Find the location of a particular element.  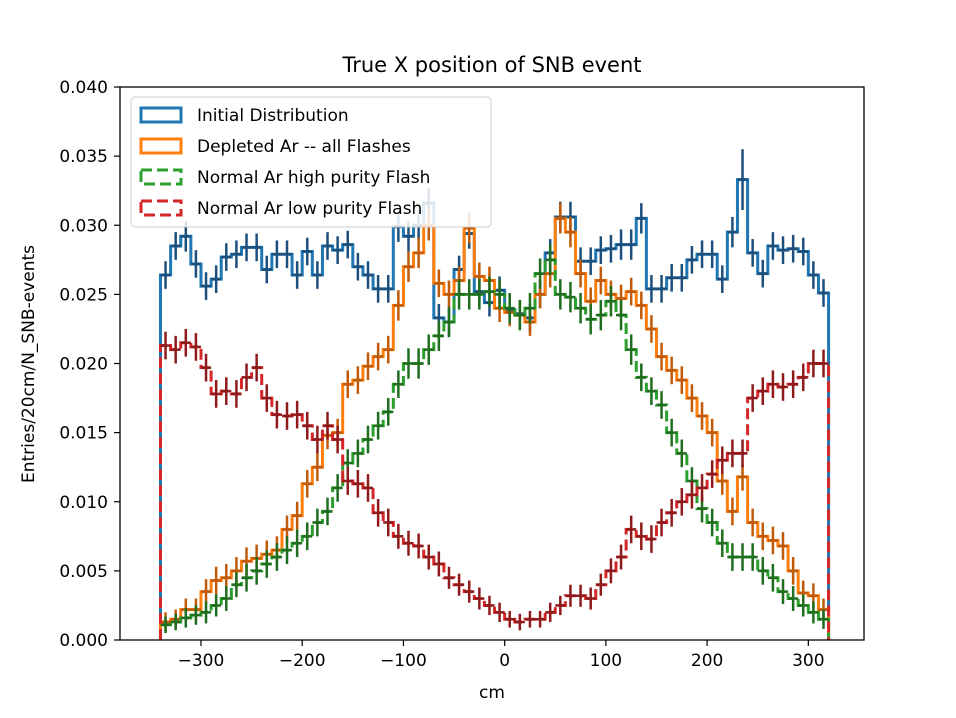

y-tick-label: 0.040 is located at coordinates (83, 88).